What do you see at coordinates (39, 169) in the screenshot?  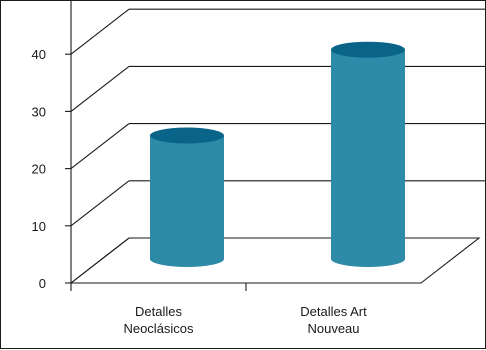 I see `y-tick-label: 20` at bounding box center [39, 169].